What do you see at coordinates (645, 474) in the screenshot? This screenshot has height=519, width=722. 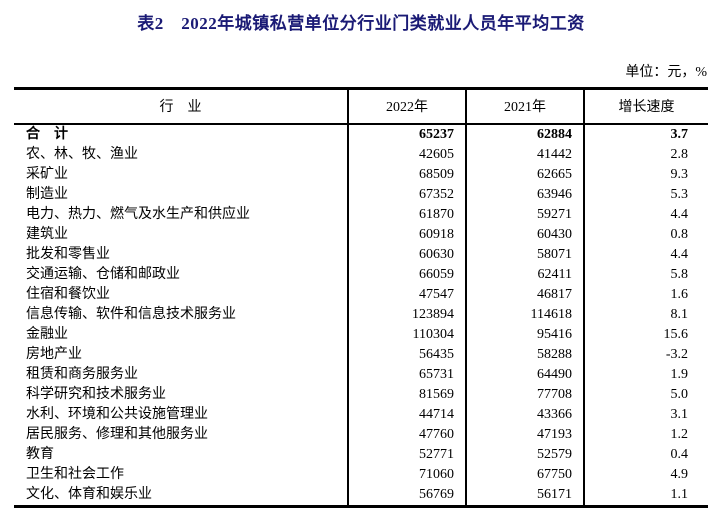 I see `growth-cell: 4.9` at bounding box center [645, 474].